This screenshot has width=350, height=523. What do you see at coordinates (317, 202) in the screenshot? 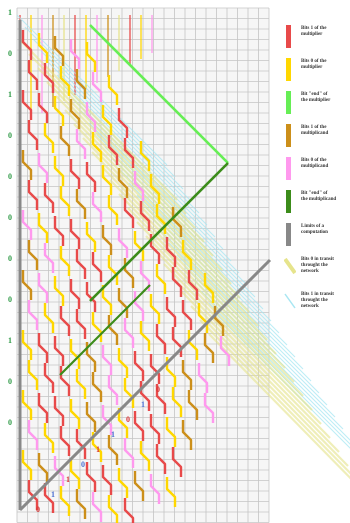
I see `legend-item: Bit "end" of the multiplicand` at bounding box center [317, 202].